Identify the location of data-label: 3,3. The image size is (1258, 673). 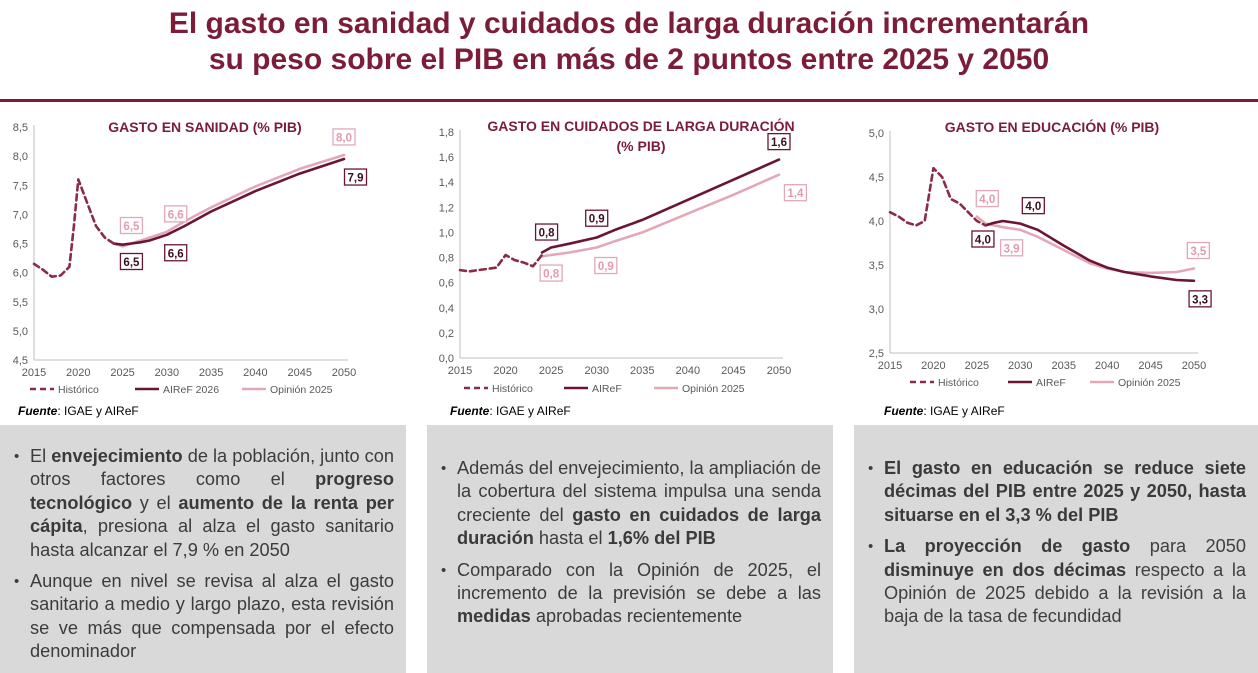
(1200, 300).